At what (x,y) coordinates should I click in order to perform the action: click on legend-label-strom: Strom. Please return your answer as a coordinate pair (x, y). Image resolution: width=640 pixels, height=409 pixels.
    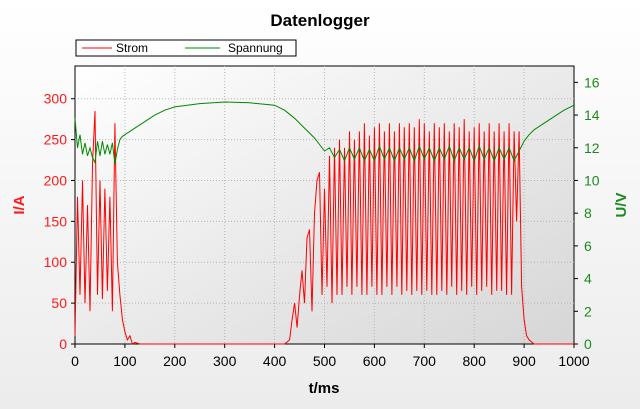
    Looking at the image, I should click on (132, 48).